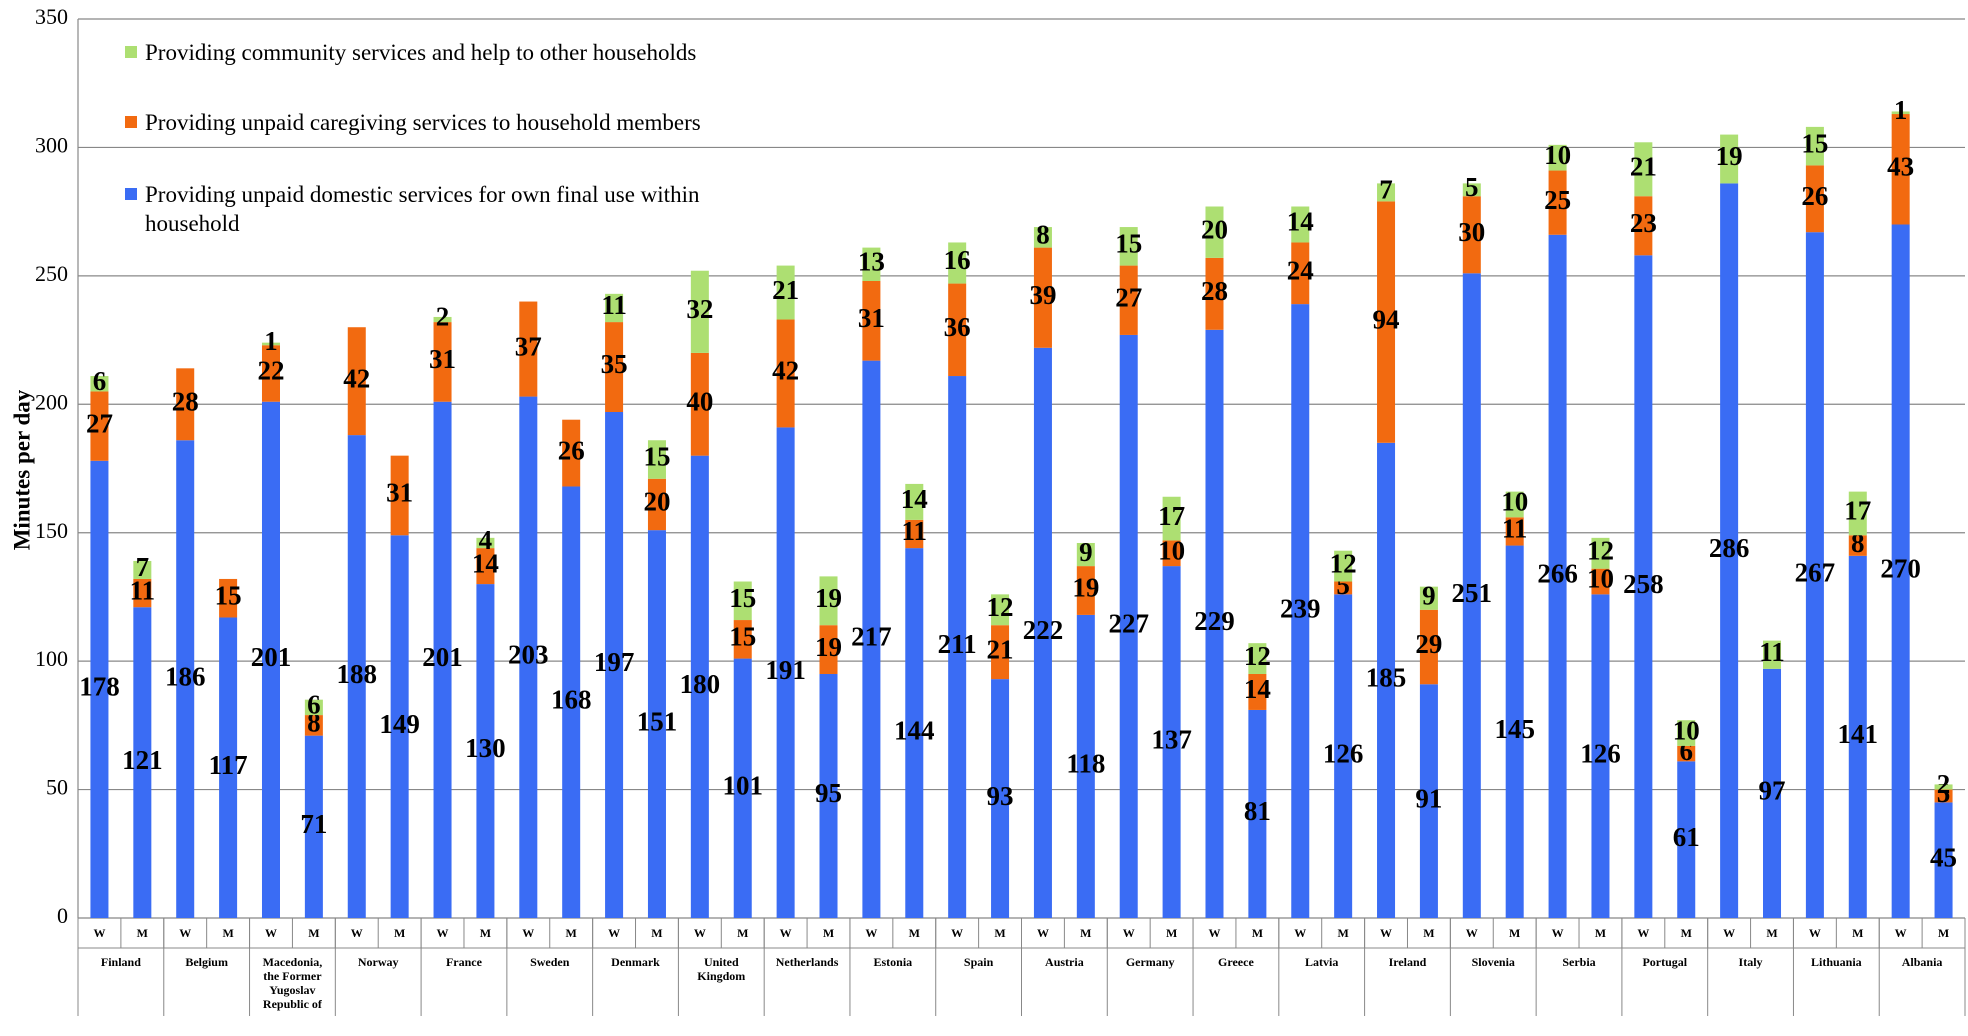  Describe the element at coordinates (185, 676) in the screenshot. I see `data-label: 186` at that location.